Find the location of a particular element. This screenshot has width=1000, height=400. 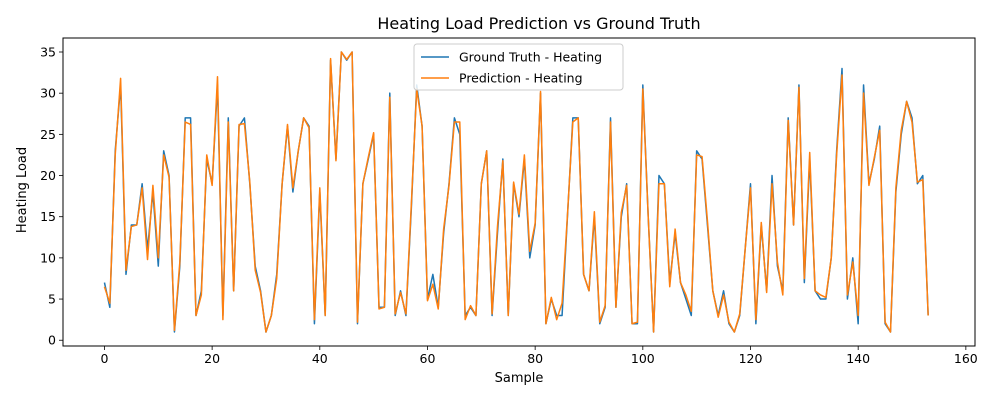

legend-label-1: Prediction - Heating is located at coordinates (521, 78).